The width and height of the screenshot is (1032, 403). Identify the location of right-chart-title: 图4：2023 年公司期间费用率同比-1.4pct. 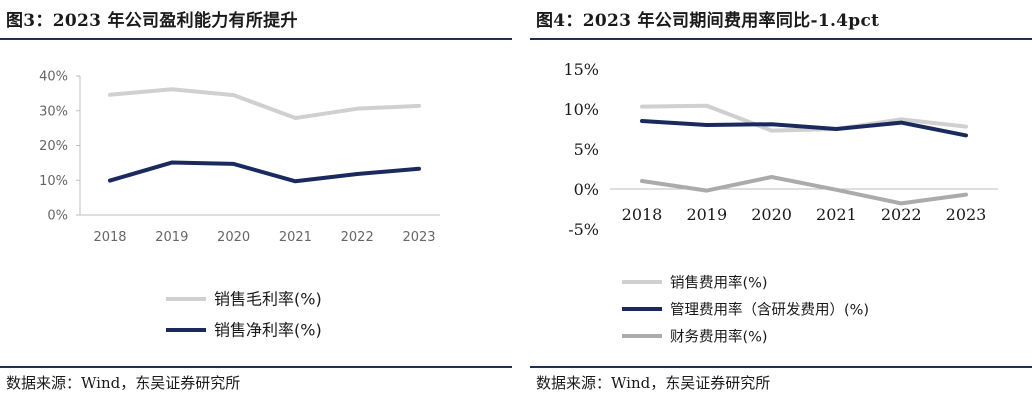
(708, 21).